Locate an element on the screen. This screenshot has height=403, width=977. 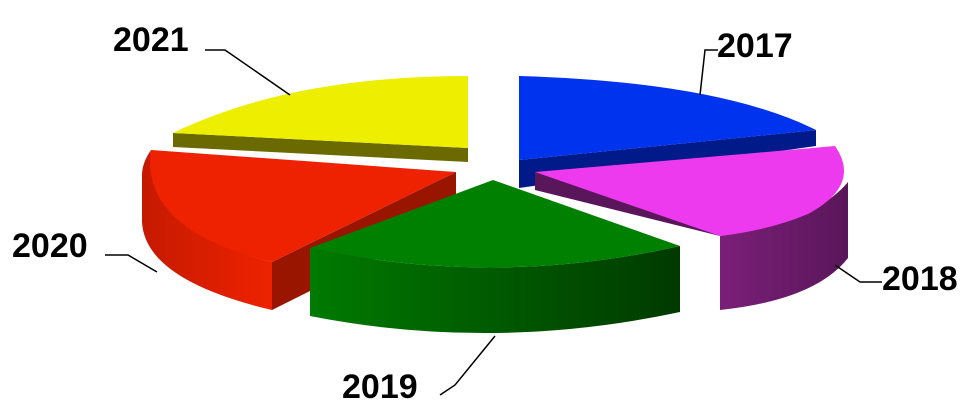
pie-slice-2021 is located at coordinates (320, 119).